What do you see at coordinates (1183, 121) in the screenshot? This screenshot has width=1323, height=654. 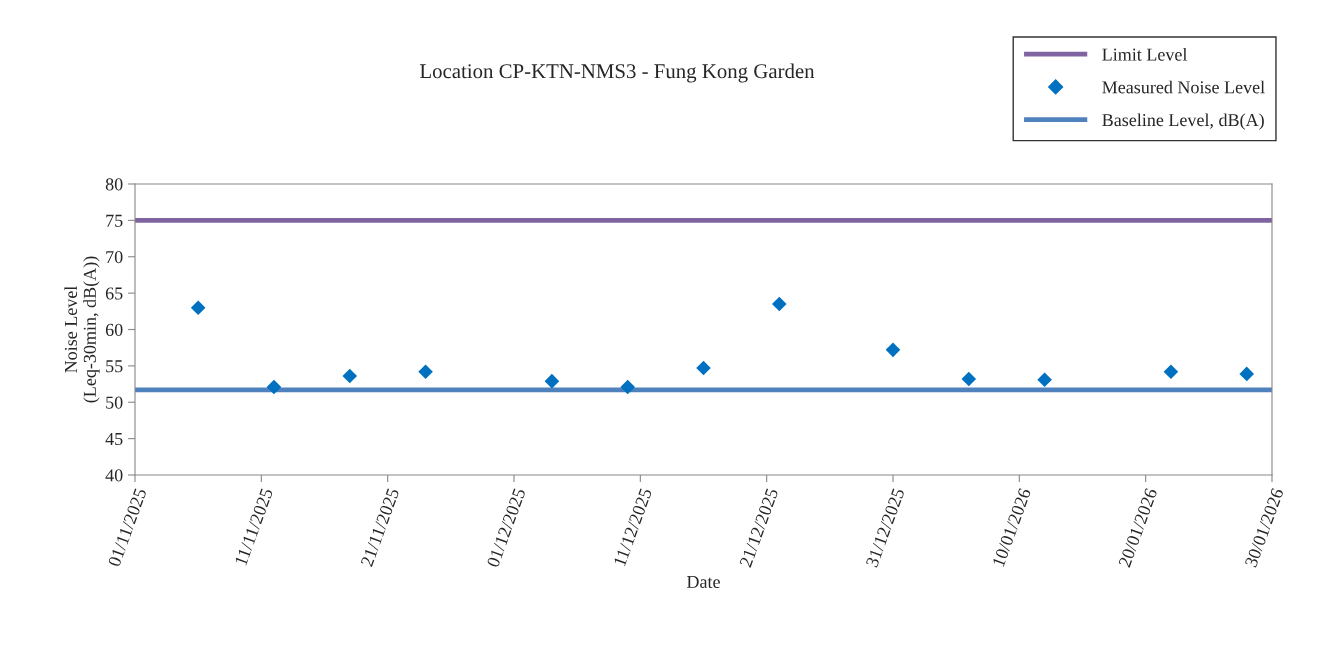 I see `legend-label: Baseline Level, dB(A)` at bounding box center [1183, 121].